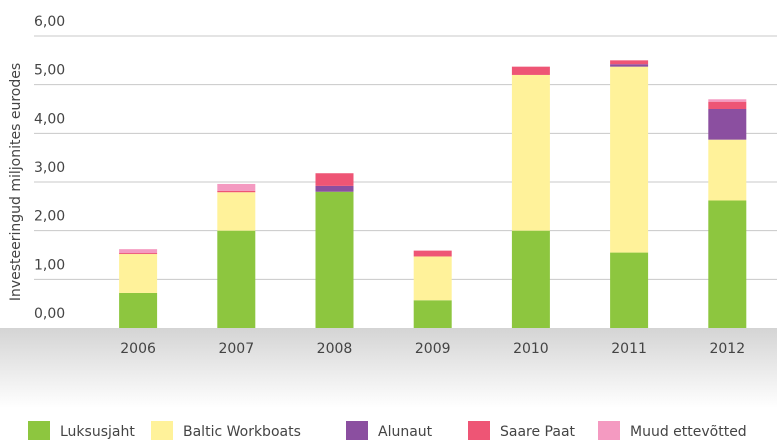  What do you see at coordinates (16, 182) in the screenshot?
I see `y-axis-label: Investeeringud miljonites eurodes` at bounding box center [16, 182].